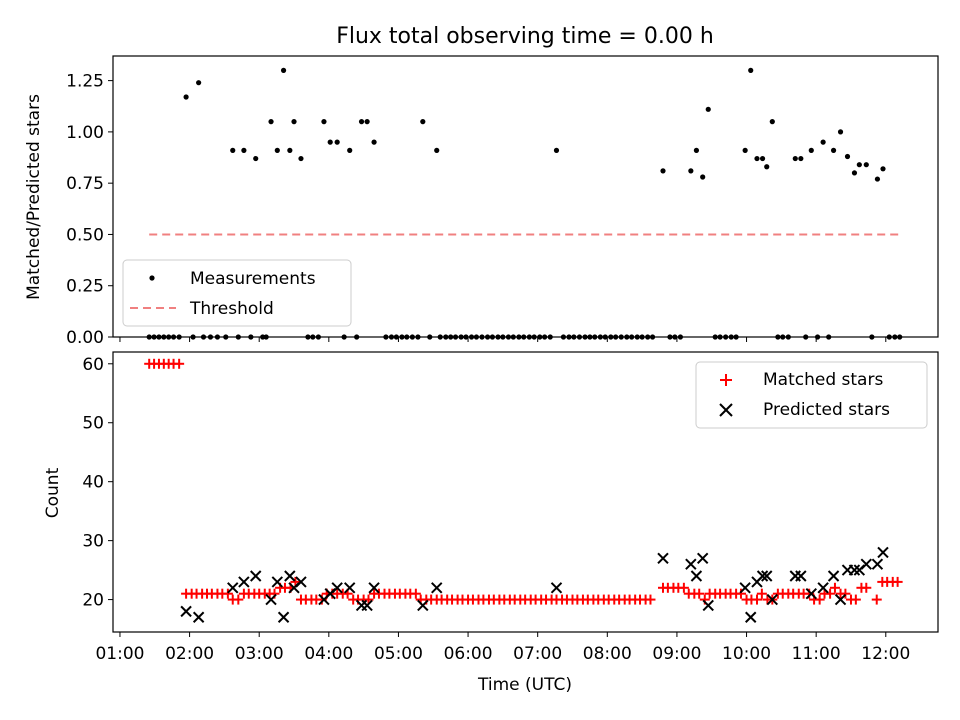  I want to click on x-tick-label: 01:00, so click(119, 654).